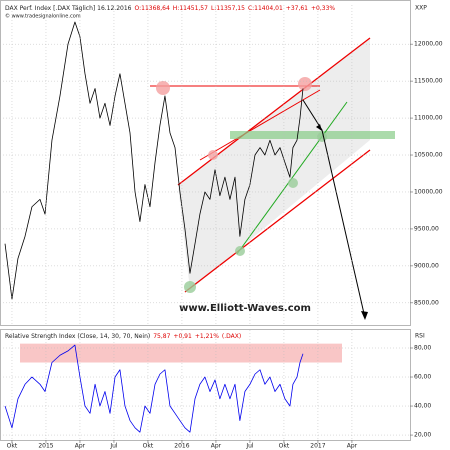  What do you see at coordinates (245, 308) in the screenshot?
I see `watermark: www.Elliott-Waves.com` at bounding box center [245, 308].